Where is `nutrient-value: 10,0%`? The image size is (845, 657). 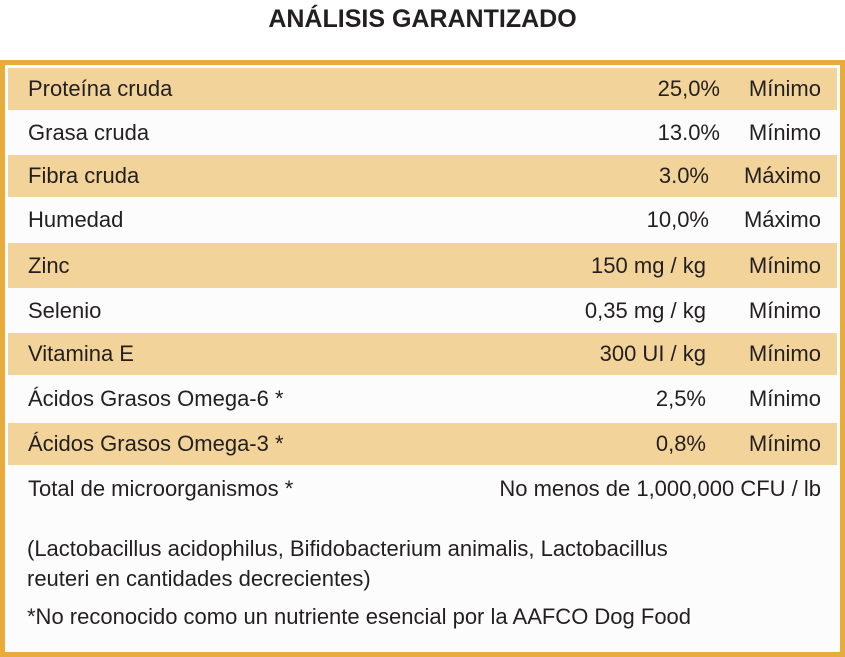
nutrient-value: 10,0% is located at coordinates (677, 219).